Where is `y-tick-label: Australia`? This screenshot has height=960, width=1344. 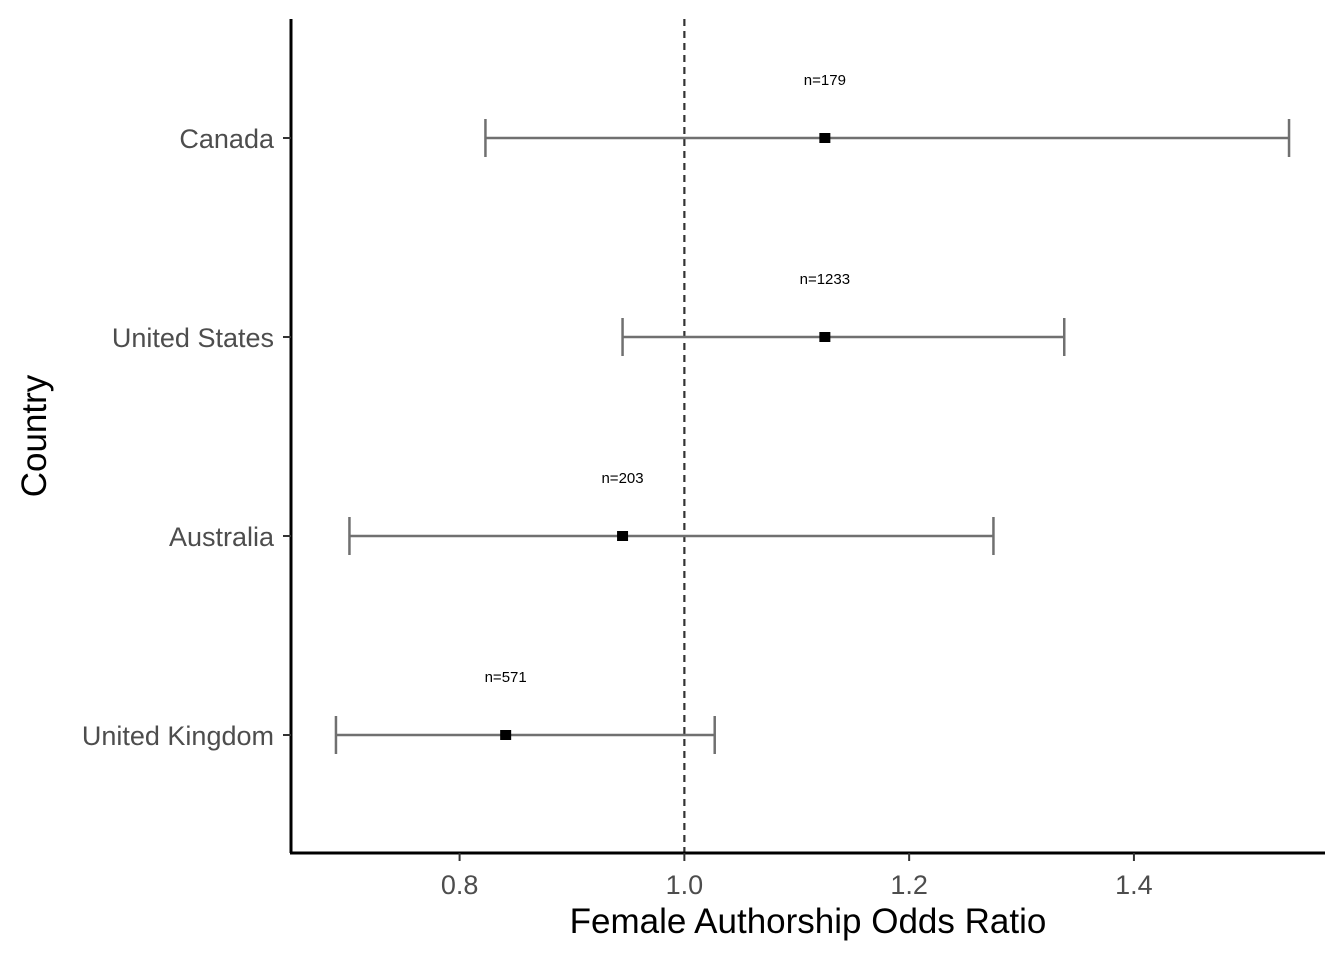 y-tick-label: Australia is located at coordinates (222, 537).